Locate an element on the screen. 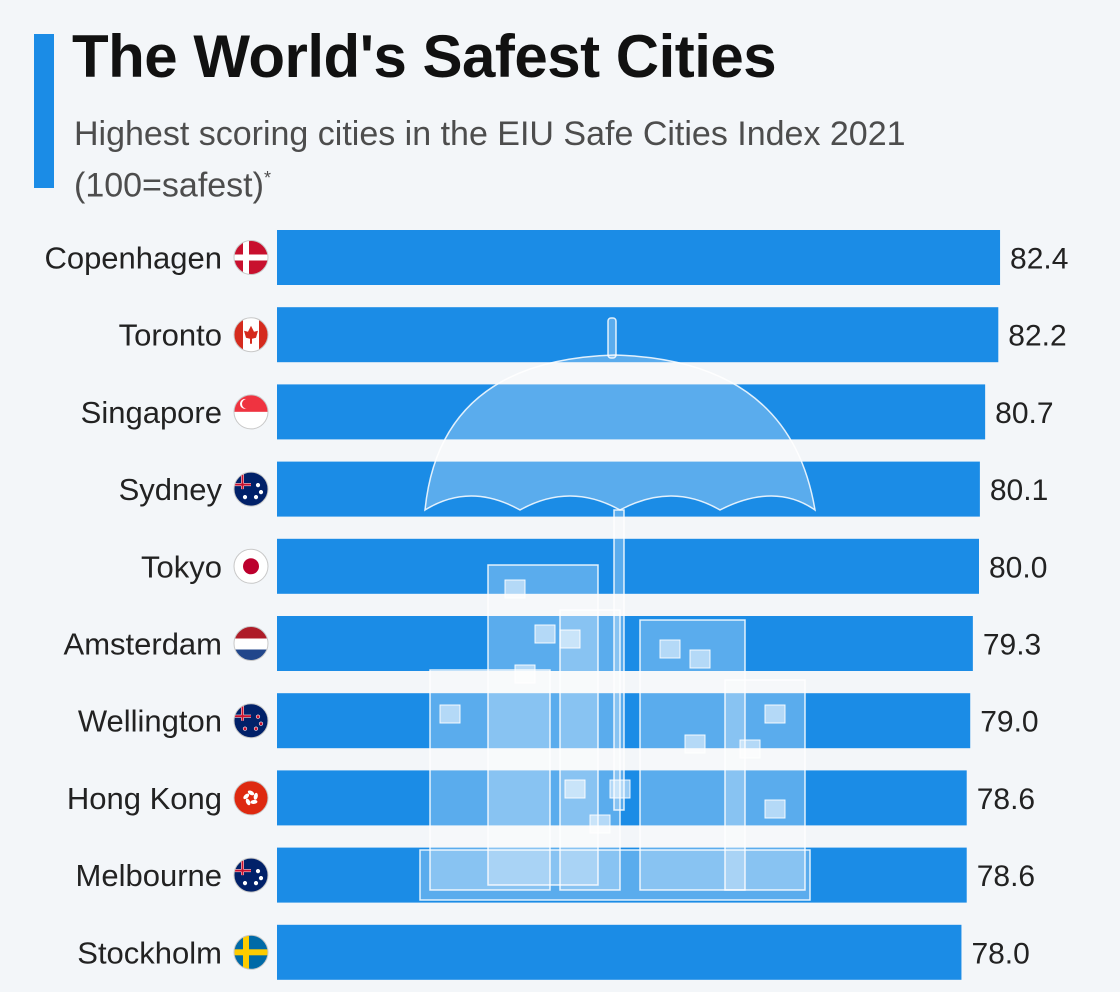 Image resolution: width=1120 pixels, height=992 pixels. bar-copenhagen is located at coordinates (639, 257).